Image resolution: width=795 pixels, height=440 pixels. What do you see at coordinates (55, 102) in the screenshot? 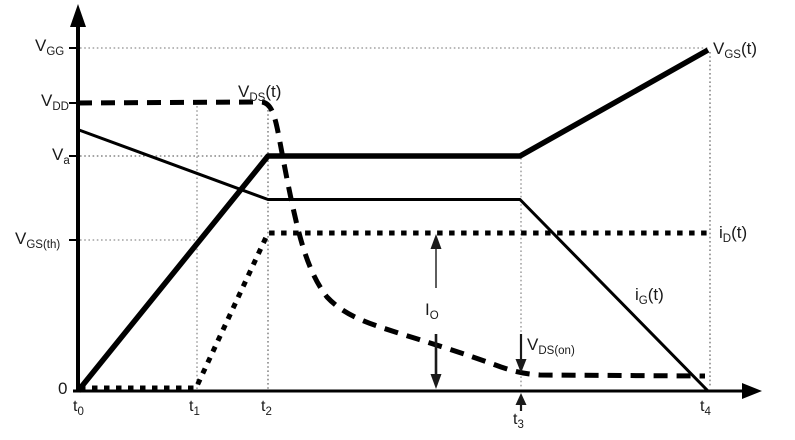
I see `y-axis-label-vdd: VDD` at bounding box center [55, 102].